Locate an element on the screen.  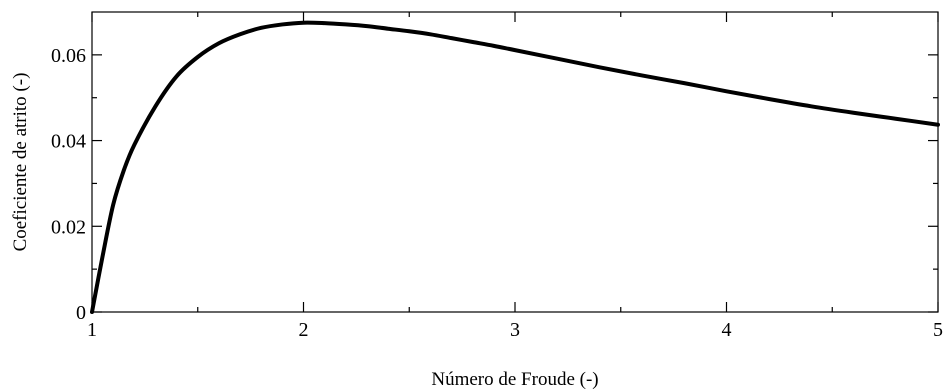
x-axis-title: Número de Froude (-) is located at coordinates (514, 379).